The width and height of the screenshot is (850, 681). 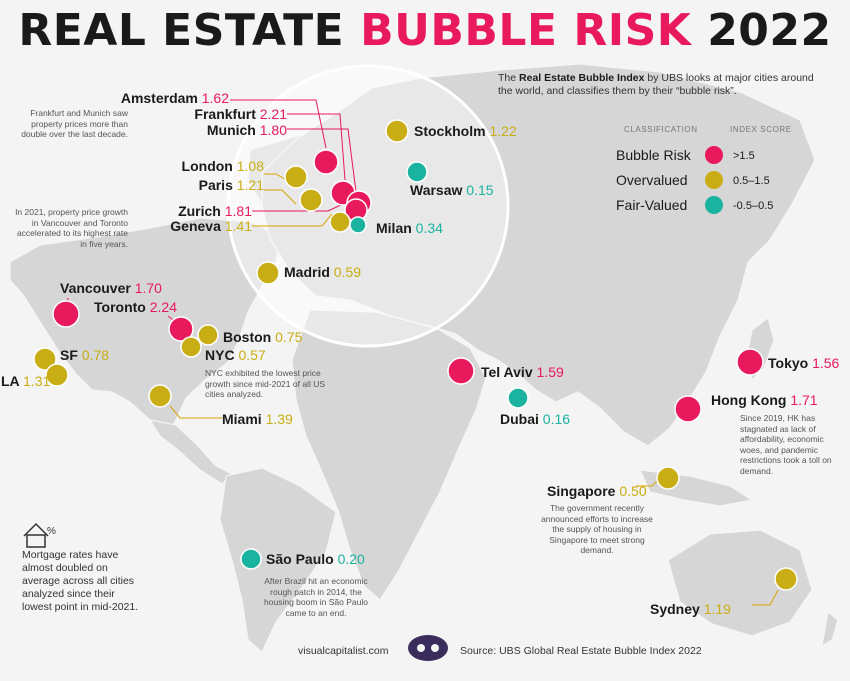 I want to click on city-label-tokyo: Tokyo 1.56, so click(x=803, y=363).